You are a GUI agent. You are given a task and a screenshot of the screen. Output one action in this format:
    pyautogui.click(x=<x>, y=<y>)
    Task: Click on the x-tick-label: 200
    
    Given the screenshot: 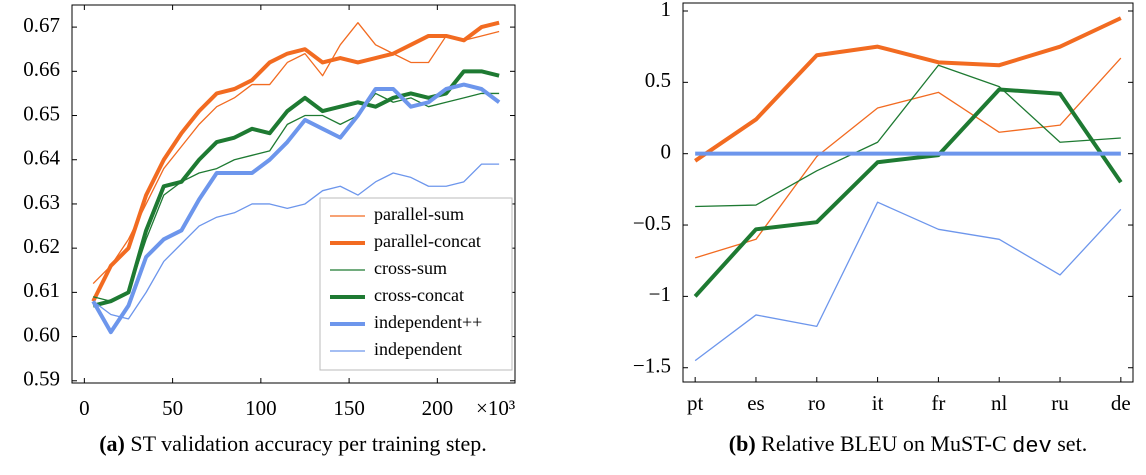 What is the action you would take?
    pyautogui.click(x=438, y=408)
    